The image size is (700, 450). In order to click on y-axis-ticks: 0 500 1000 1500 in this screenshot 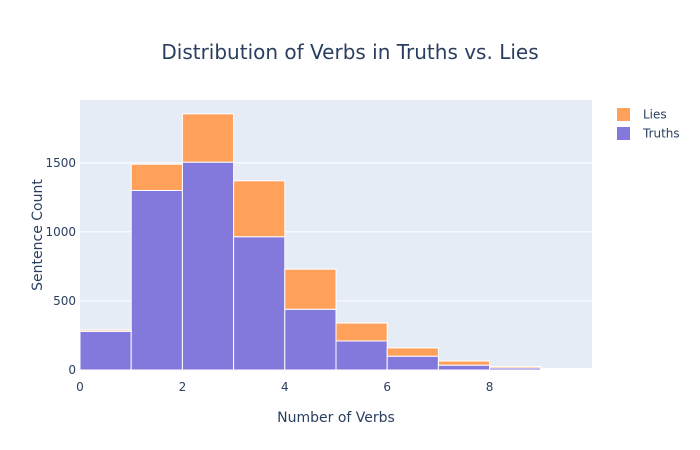, I will do `click(60, 266)`.